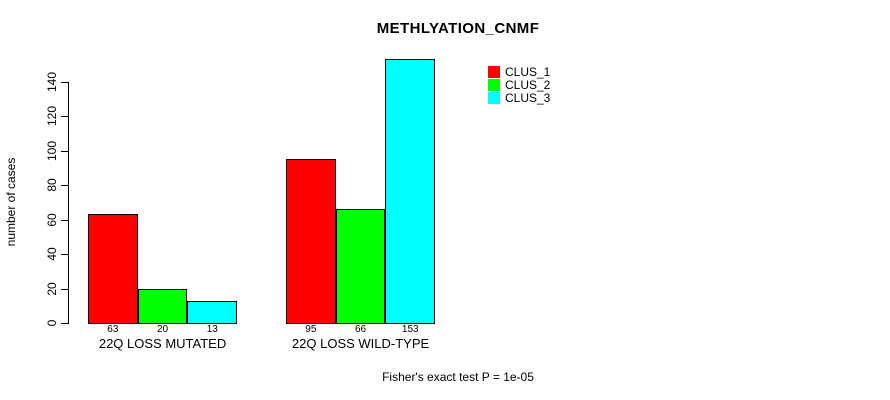 The height and width of the screenshot is (400, 890). I want to click on bar-clus_3-group1, so click(212, 312).